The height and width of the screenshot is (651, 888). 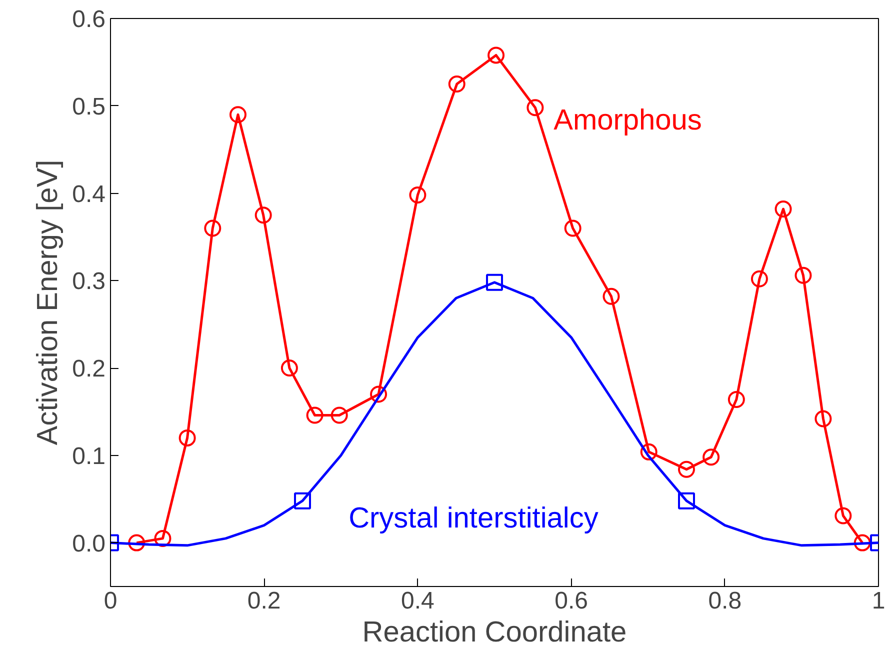 What do you see at coordinates (879, 601) in the screenshot?
I see `x-tick-label: 1` at bounding box center [879, 601].